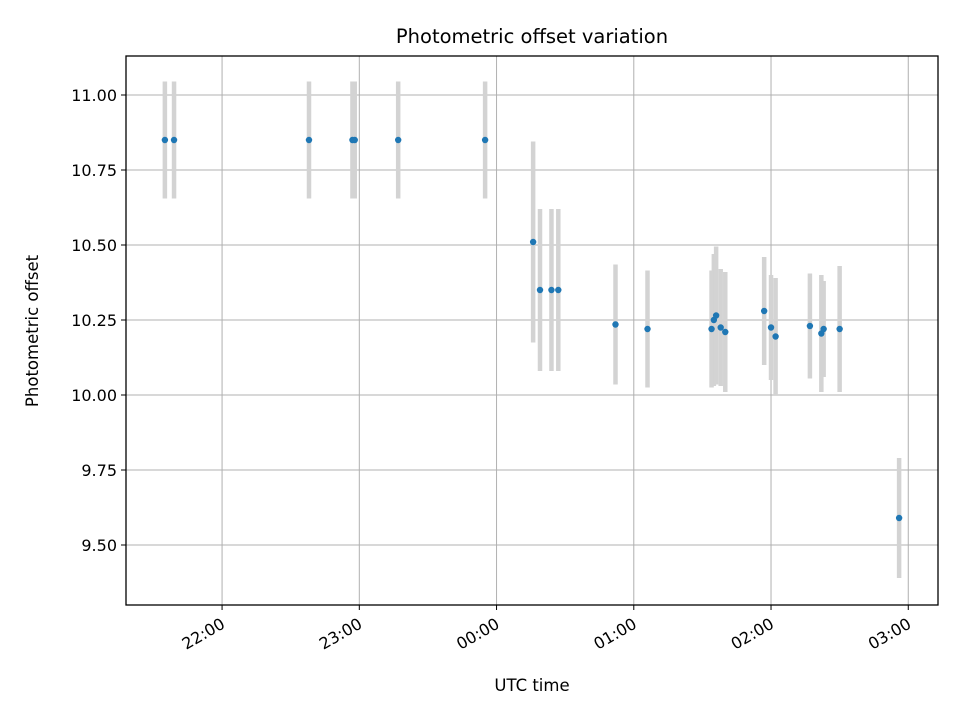 This screenshot has width=960, height=720. Describe the element at coordinates (531, 685) in the screenshot. I see `x-axis-label: UTC time` at that location.